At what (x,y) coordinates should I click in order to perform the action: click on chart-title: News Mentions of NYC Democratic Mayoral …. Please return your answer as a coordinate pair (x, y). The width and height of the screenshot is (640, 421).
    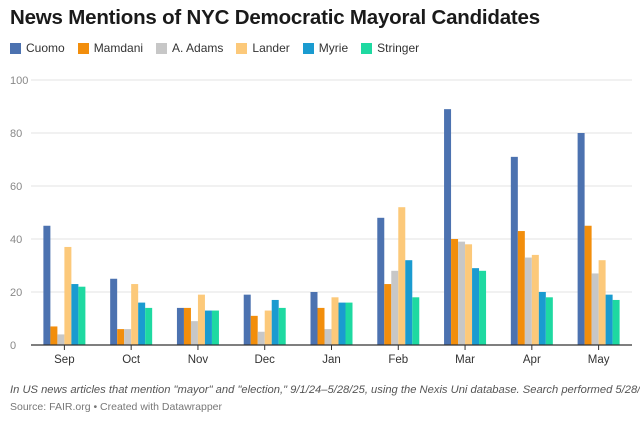
    Looking at the image, I should click on (275, 17).